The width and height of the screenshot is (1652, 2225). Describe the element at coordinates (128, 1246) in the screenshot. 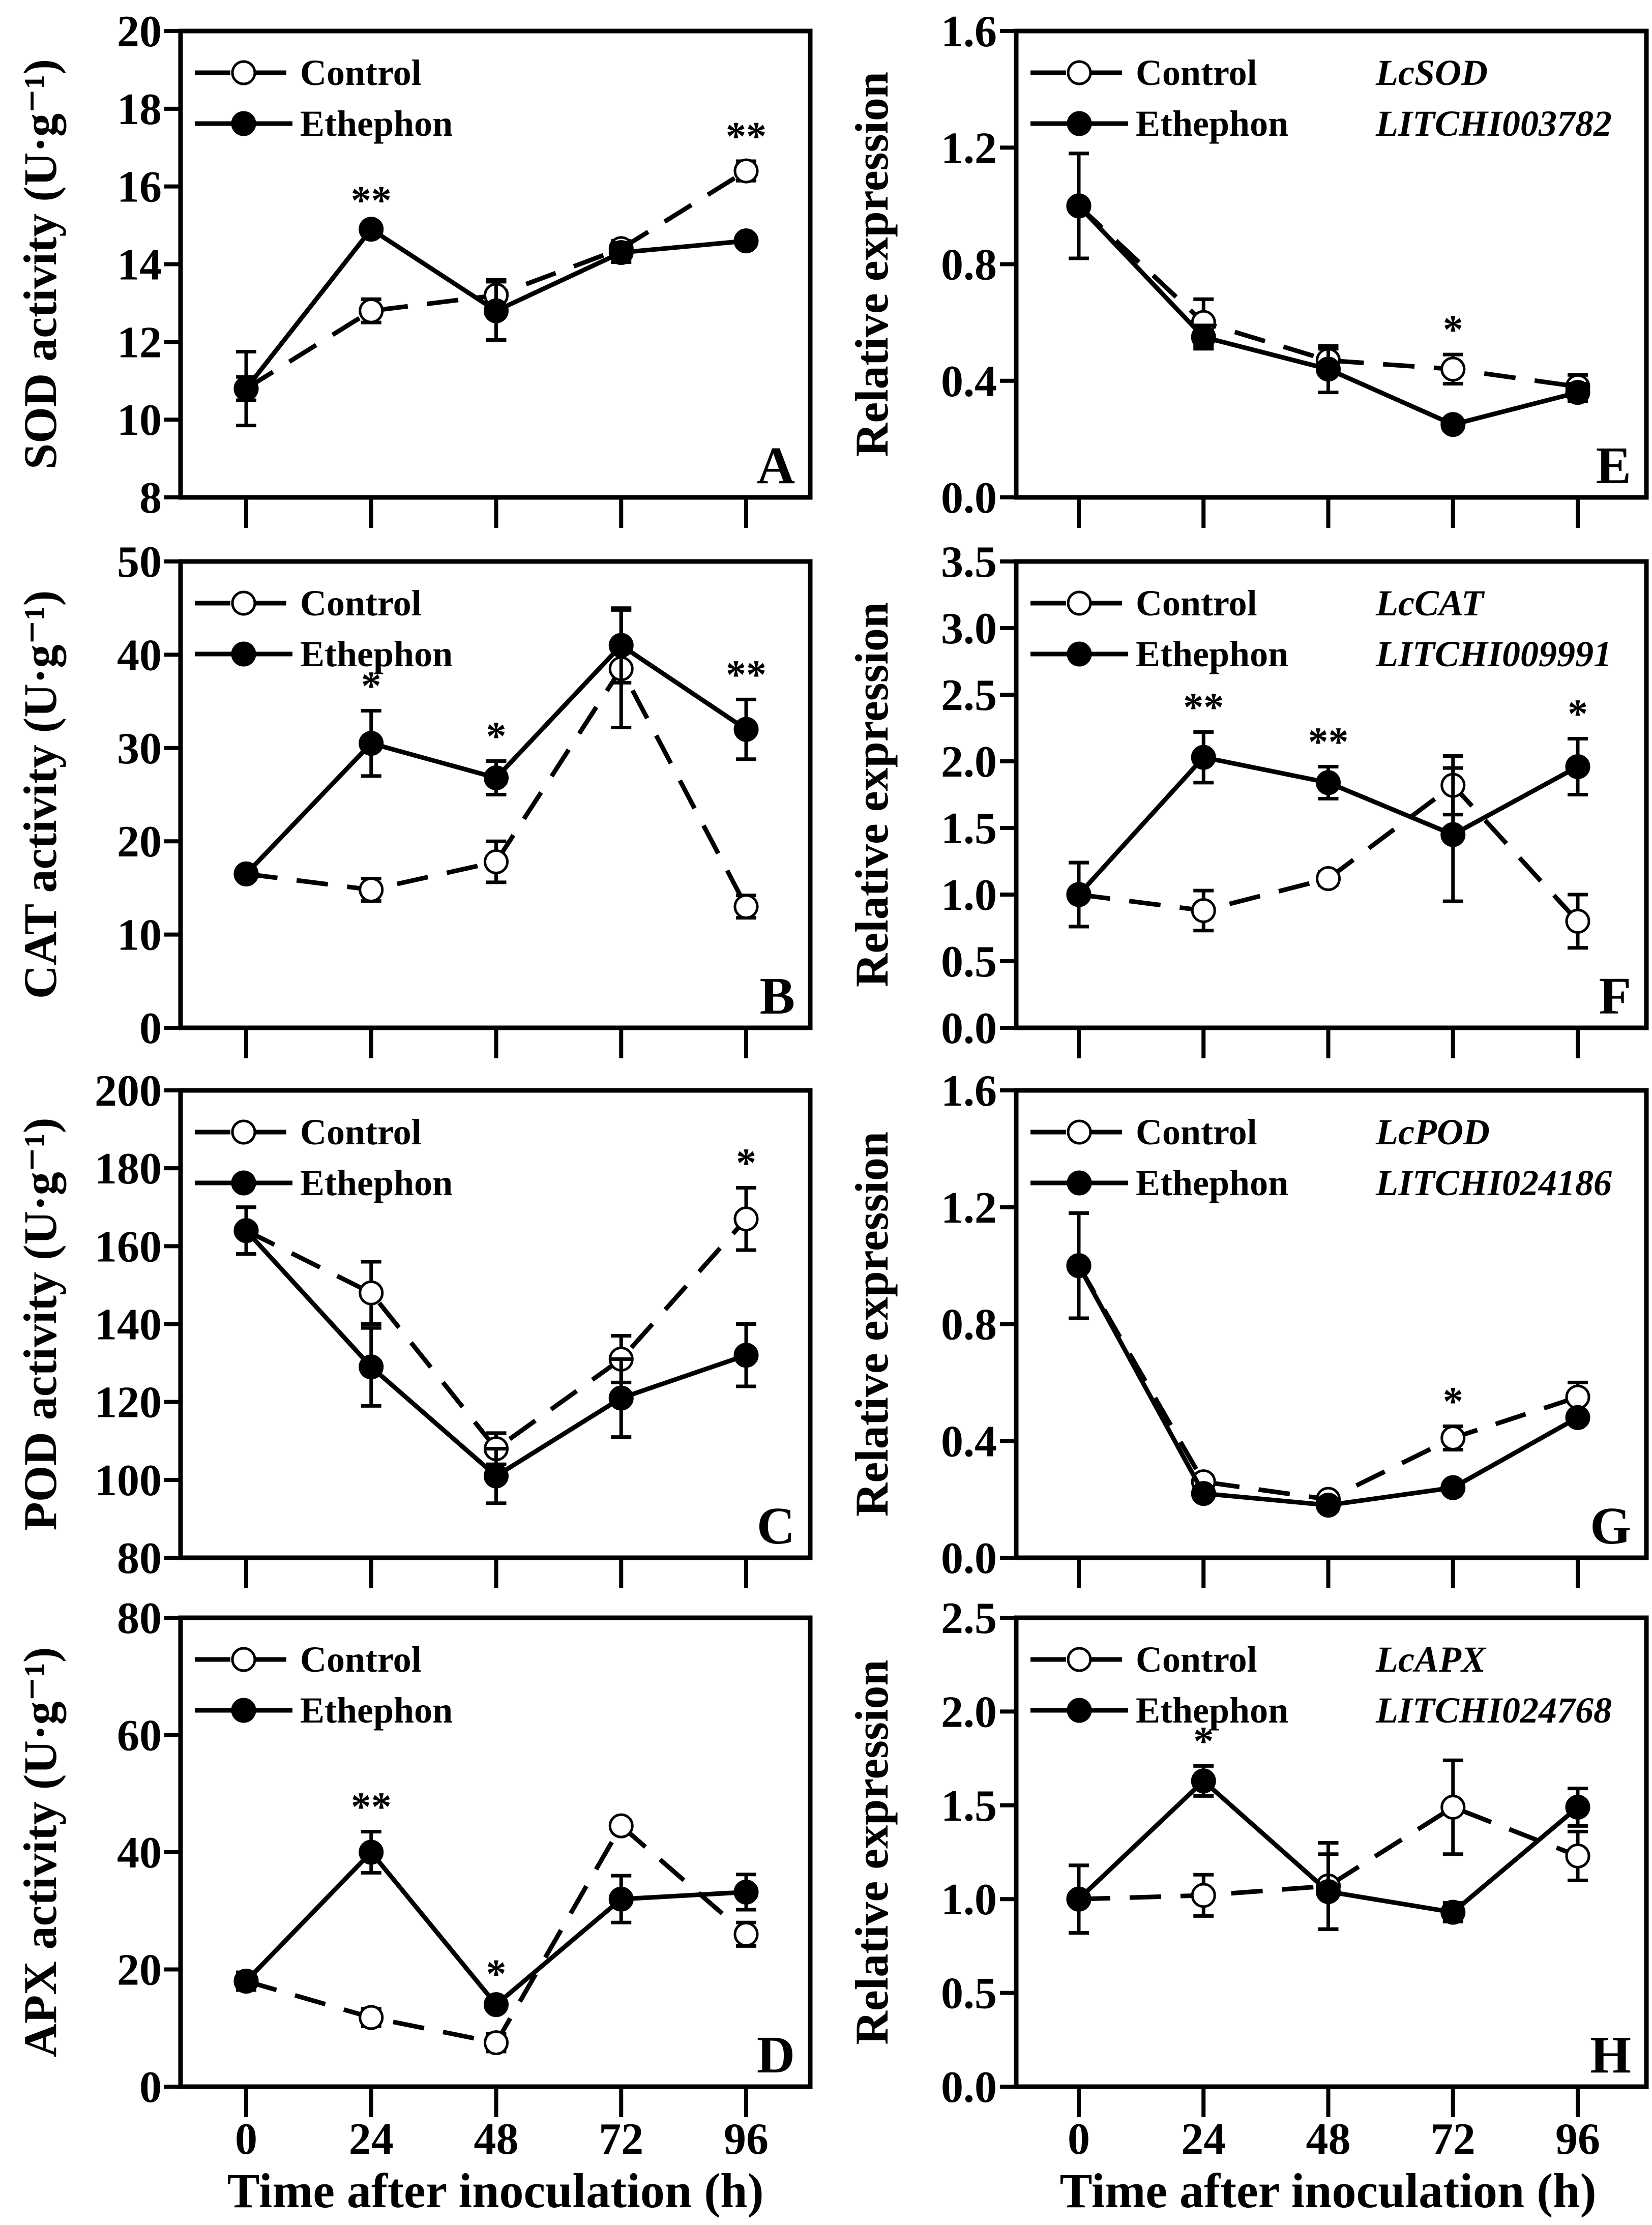

I see `y-tick-label: 160` at that location.